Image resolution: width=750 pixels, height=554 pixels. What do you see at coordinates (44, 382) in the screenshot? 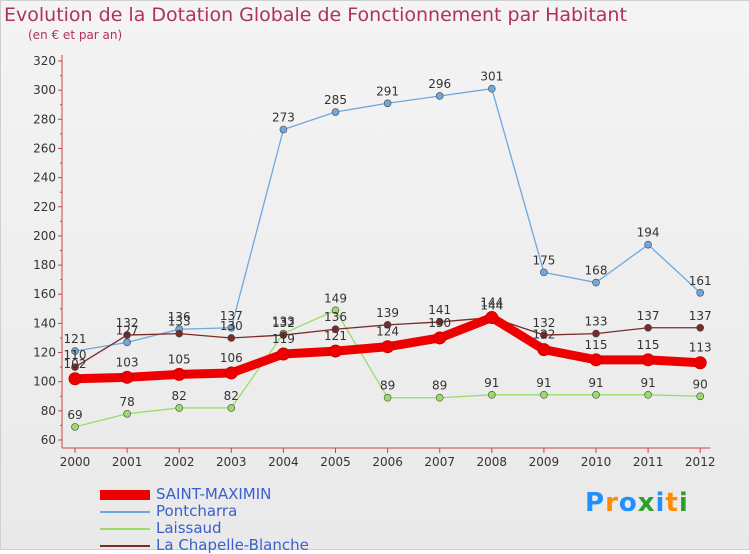
I see `y-tick-label: 100` at bounding box center [44, 382].